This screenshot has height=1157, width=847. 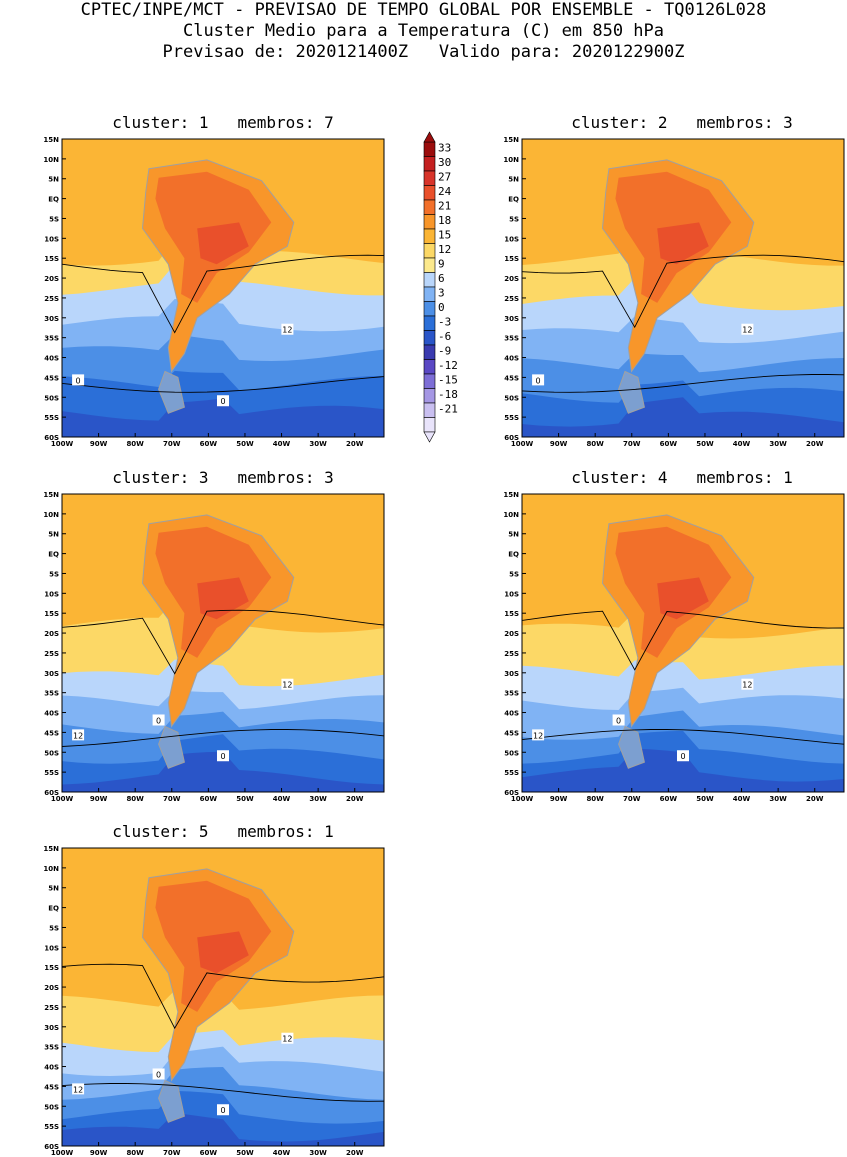 What do you see at coordinates (429, 437) in the screenshot?
I see `colorbar-bottom-arrow` at bounding box center [429, 437].